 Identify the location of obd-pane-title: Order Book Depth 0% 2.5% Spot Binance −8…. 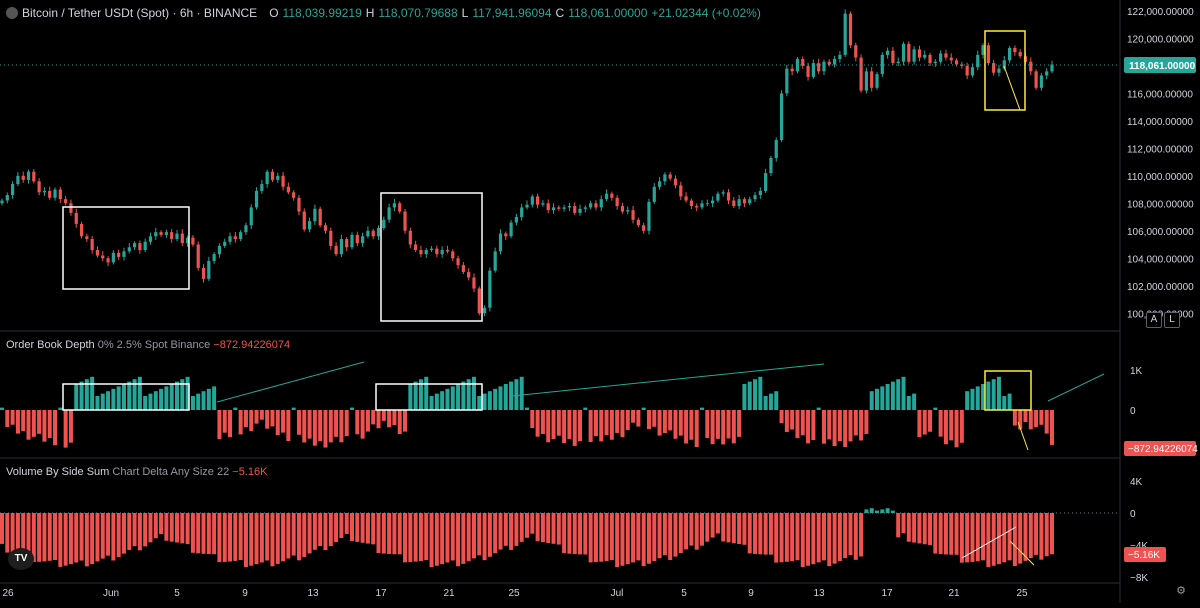
(148, 345).